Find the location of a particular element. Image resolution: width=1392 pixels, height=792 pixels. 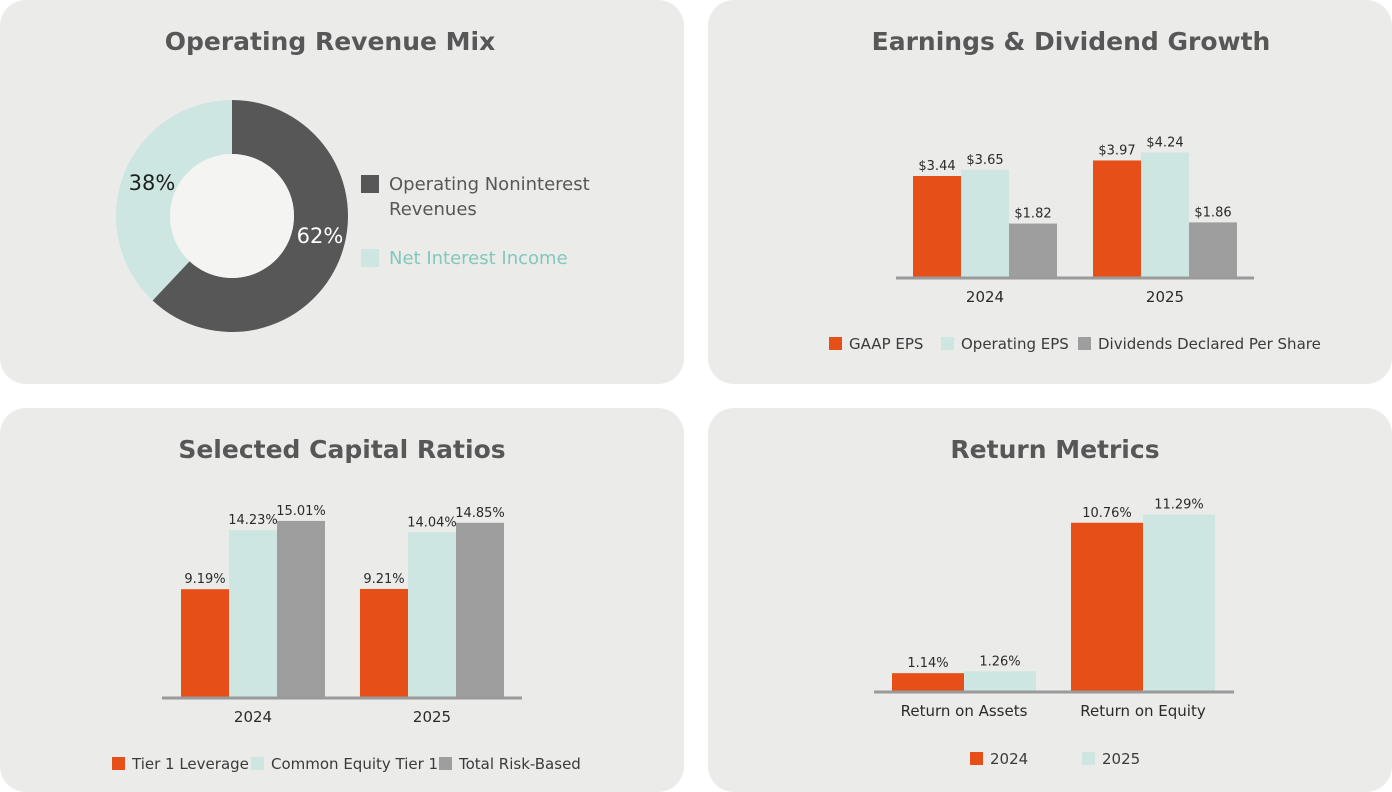

slice-label-net-interest-income: 38% is located at coordinates (152, 183).